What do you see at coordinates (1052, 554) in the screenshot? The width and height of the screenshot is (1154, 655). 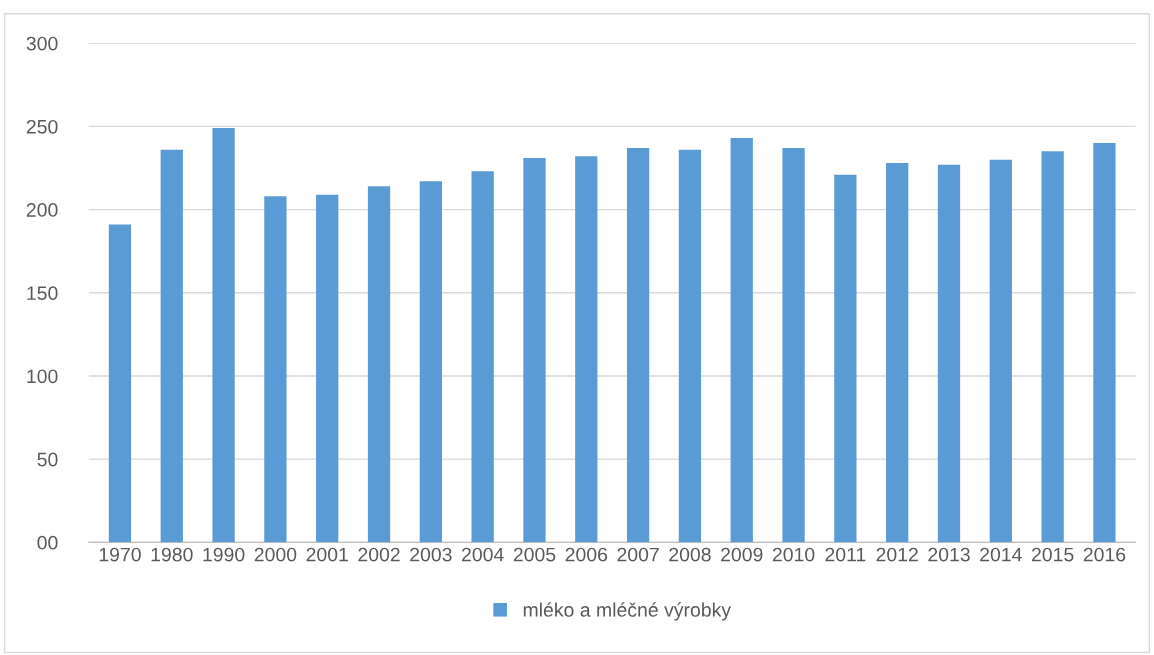 I see `x-tick-label: 2015` at bounding box center [1052, 554].